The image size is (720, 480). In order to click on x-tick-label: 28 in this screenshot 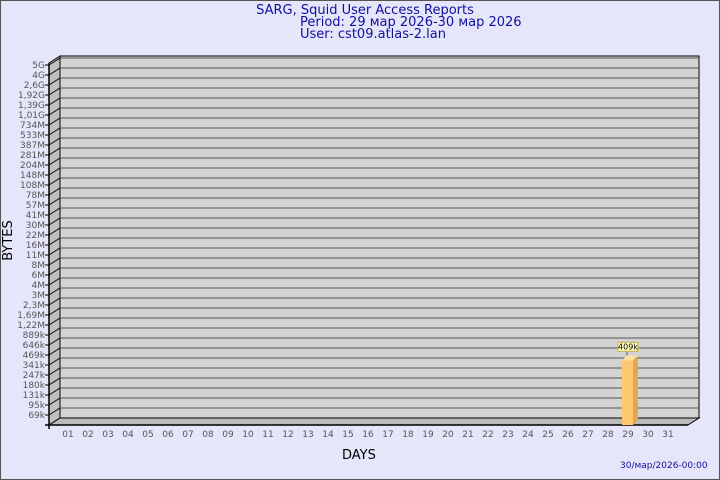, I will do `click(608, 435)`.